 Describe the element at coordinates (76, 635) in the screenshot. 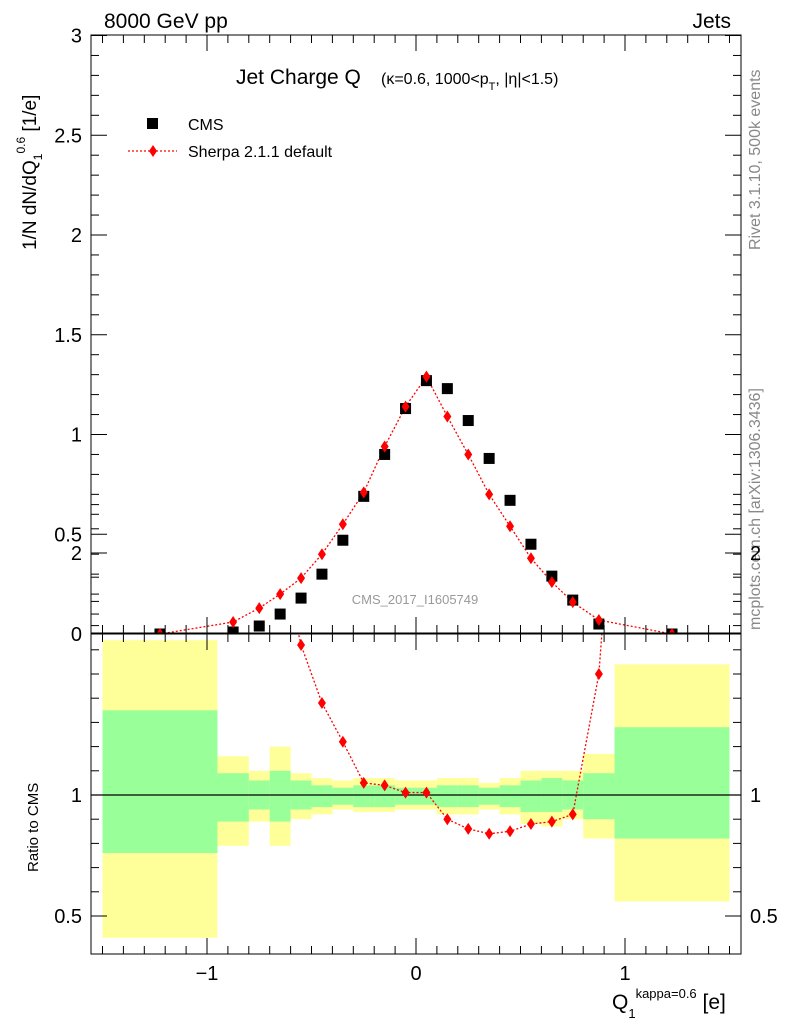

I see `main-ytick-label: 0` at that location.